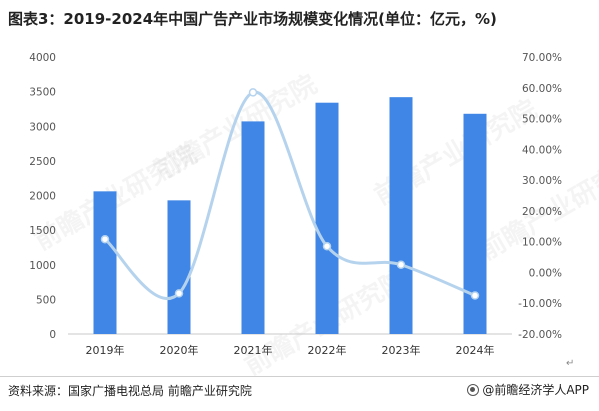  I want to click on left-tick-label: 3000, so click(42, 127).